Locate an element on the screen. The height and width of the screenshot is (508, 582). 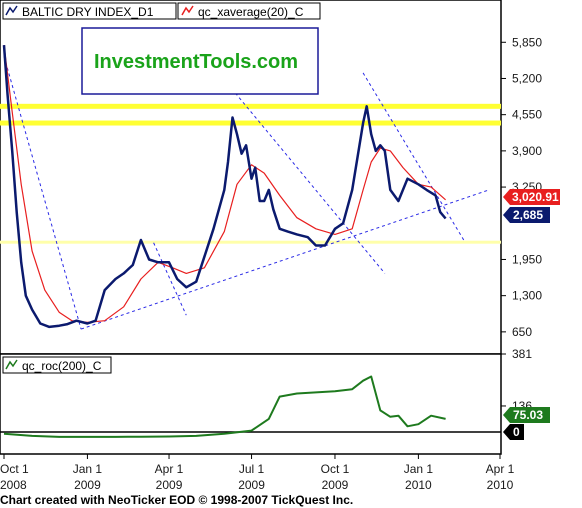
legend-label-average: qc_xaverage(20)_C is located at coordinates (251, 12).